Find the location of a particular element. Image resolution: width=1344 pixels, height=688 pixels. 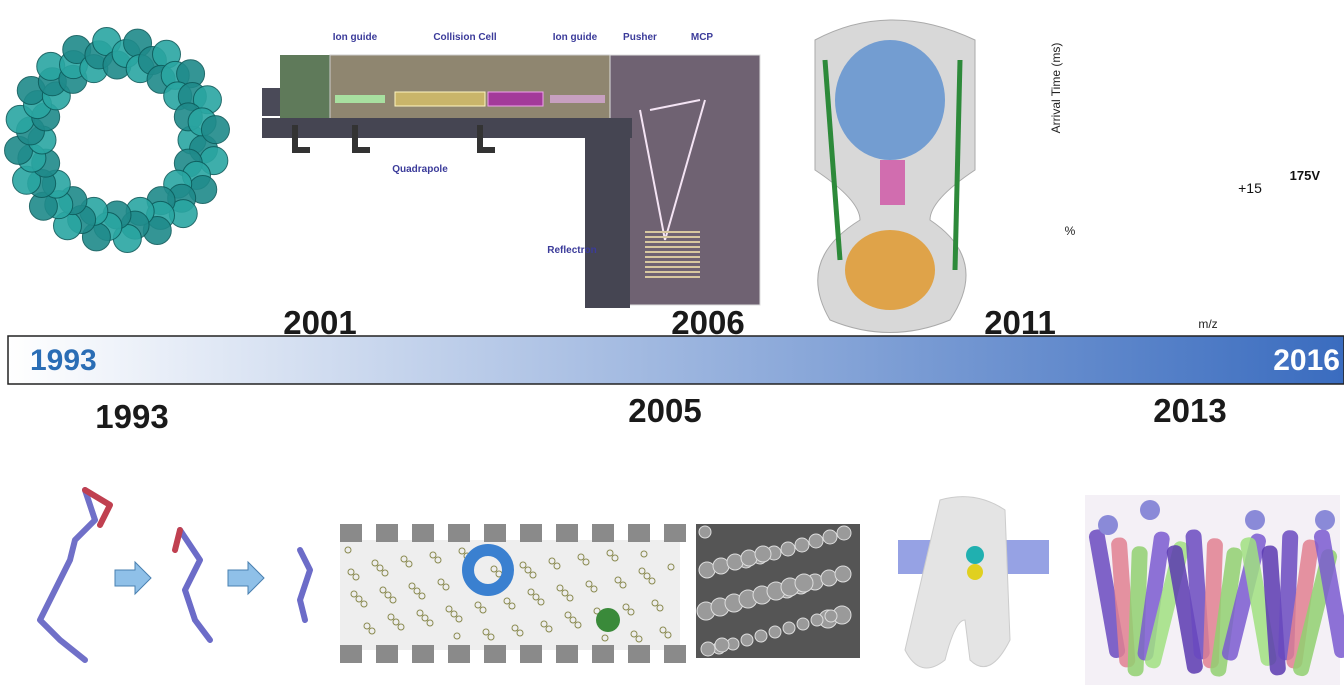

quadrupole is located at coordinates (440, 99).